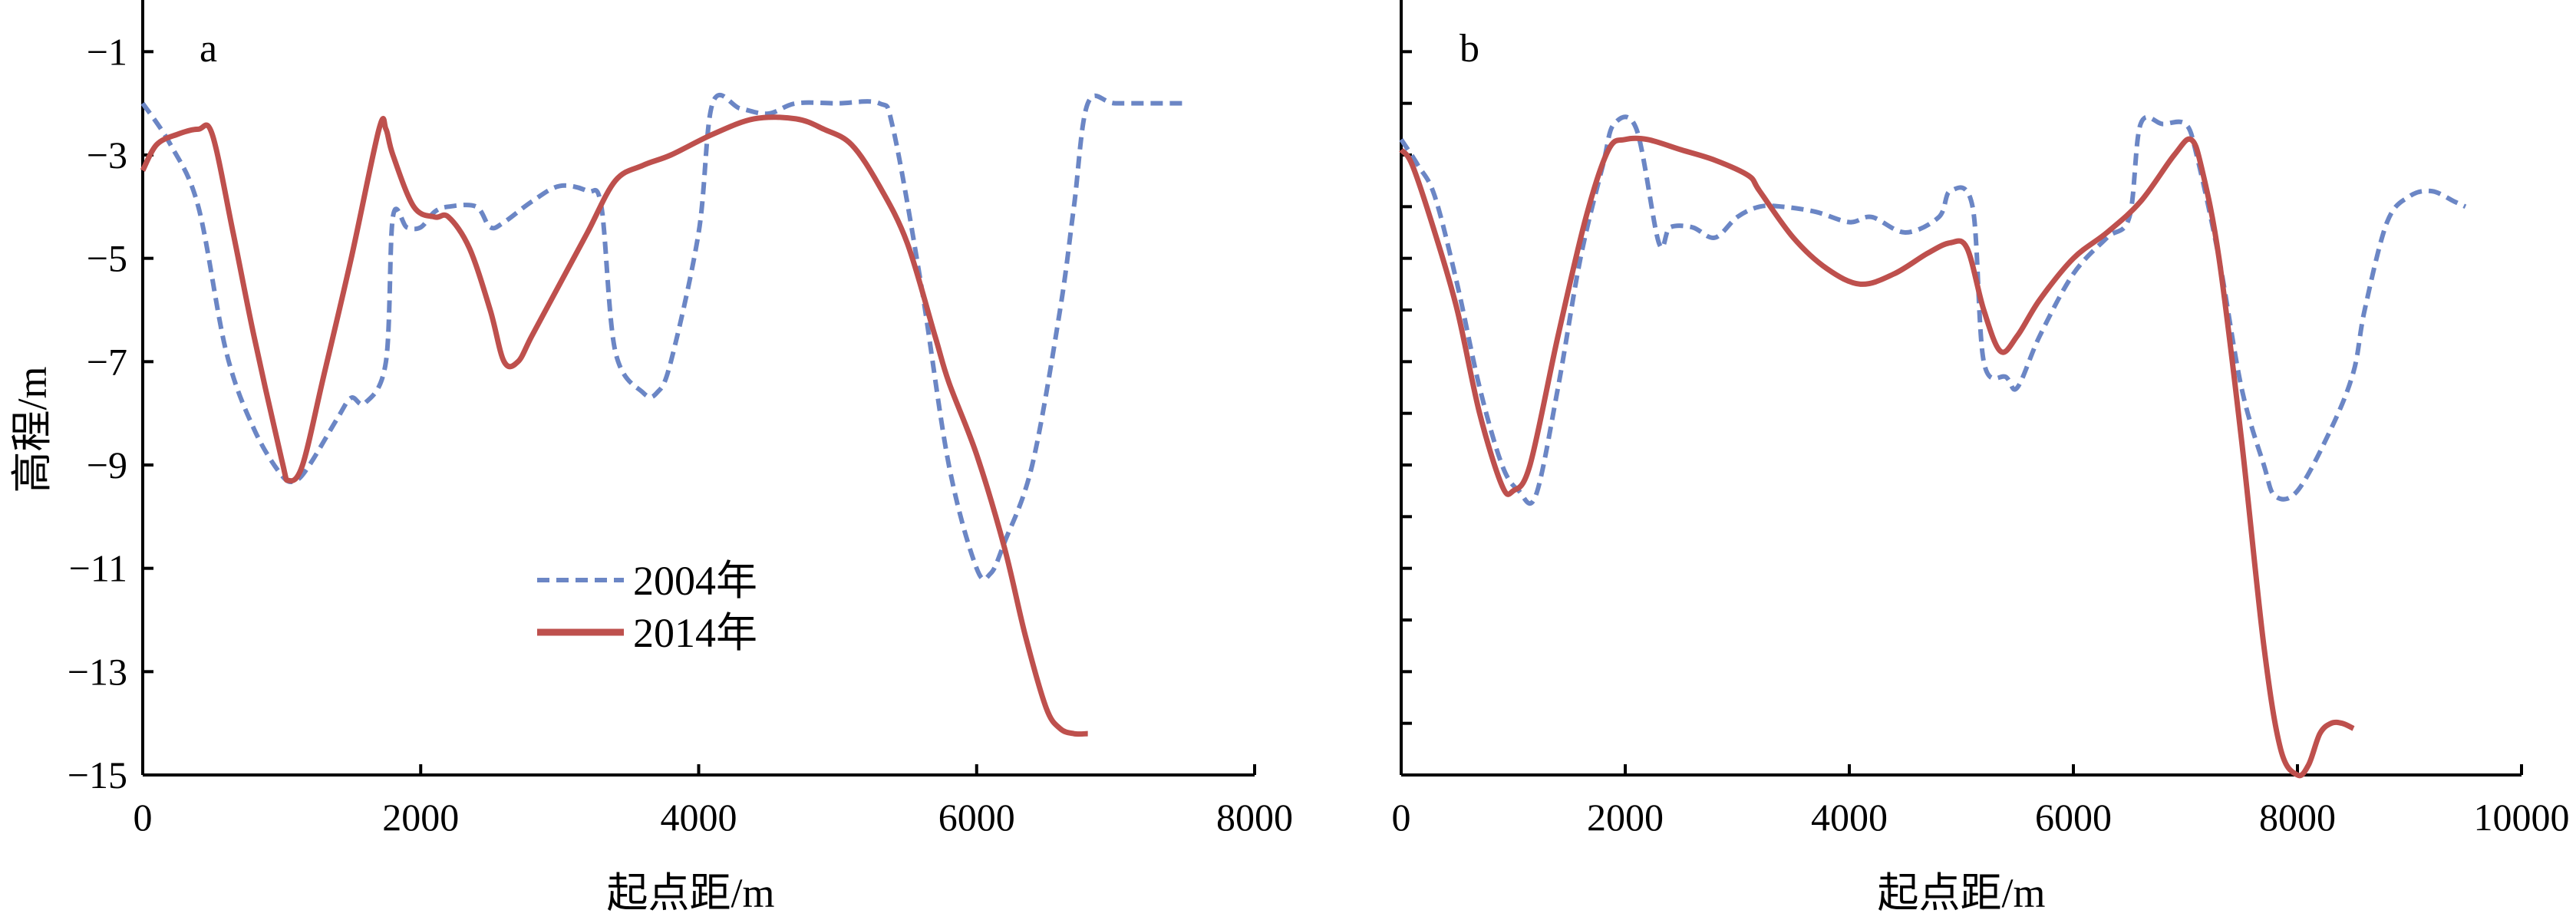 The width and height of the screenshot is (2576, 920). What do you see at coordinates (208, 49) in the screenshot?
I see `panel-label: a` at bounding box center [208, 49].